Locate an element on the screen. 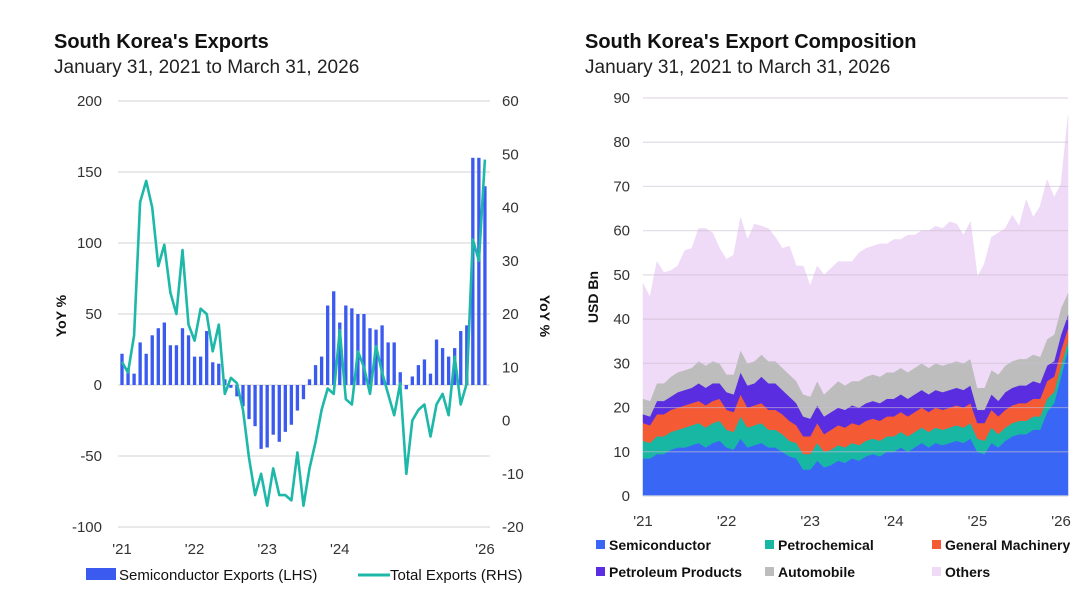 Image resolution: width=1088 pixels, height=591 pixels. y-tick: 90 is located at coordinates (621, 98).